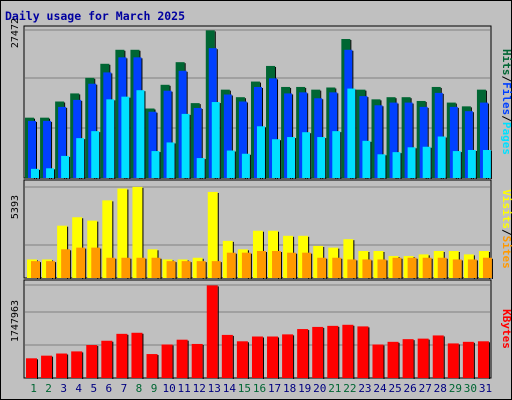 The image size is (512, 400). What do you see at coordinates (297, 266) in the screenshot?
I see `bar-sites-day-18-shadow` at bounding box center [297, 266].